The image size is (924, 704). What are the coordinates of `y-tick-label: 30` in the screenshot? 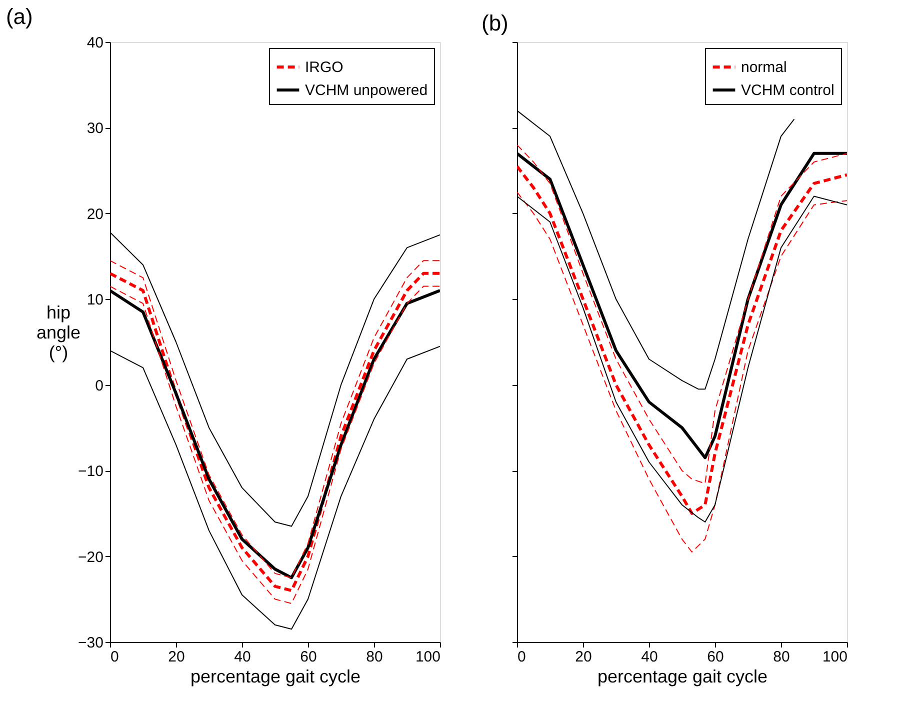 It's located at (95, 129).